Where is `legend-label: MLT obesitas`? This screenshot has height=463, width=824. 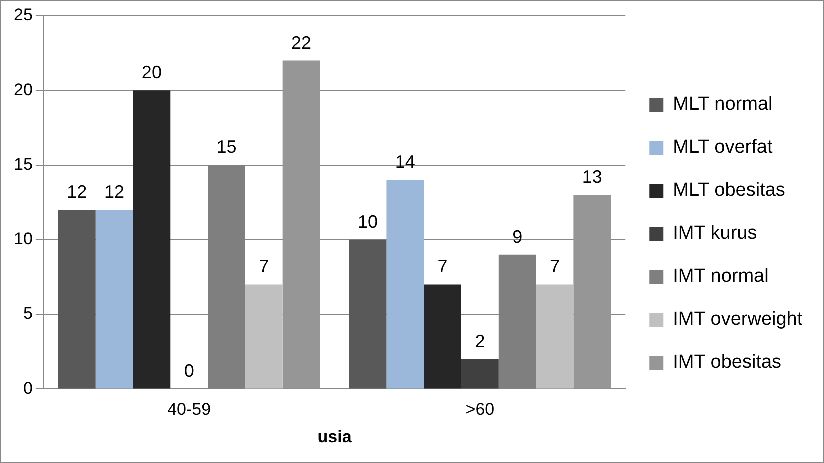
legend-label: MLT obesitas is located at coordinates (729, 191).